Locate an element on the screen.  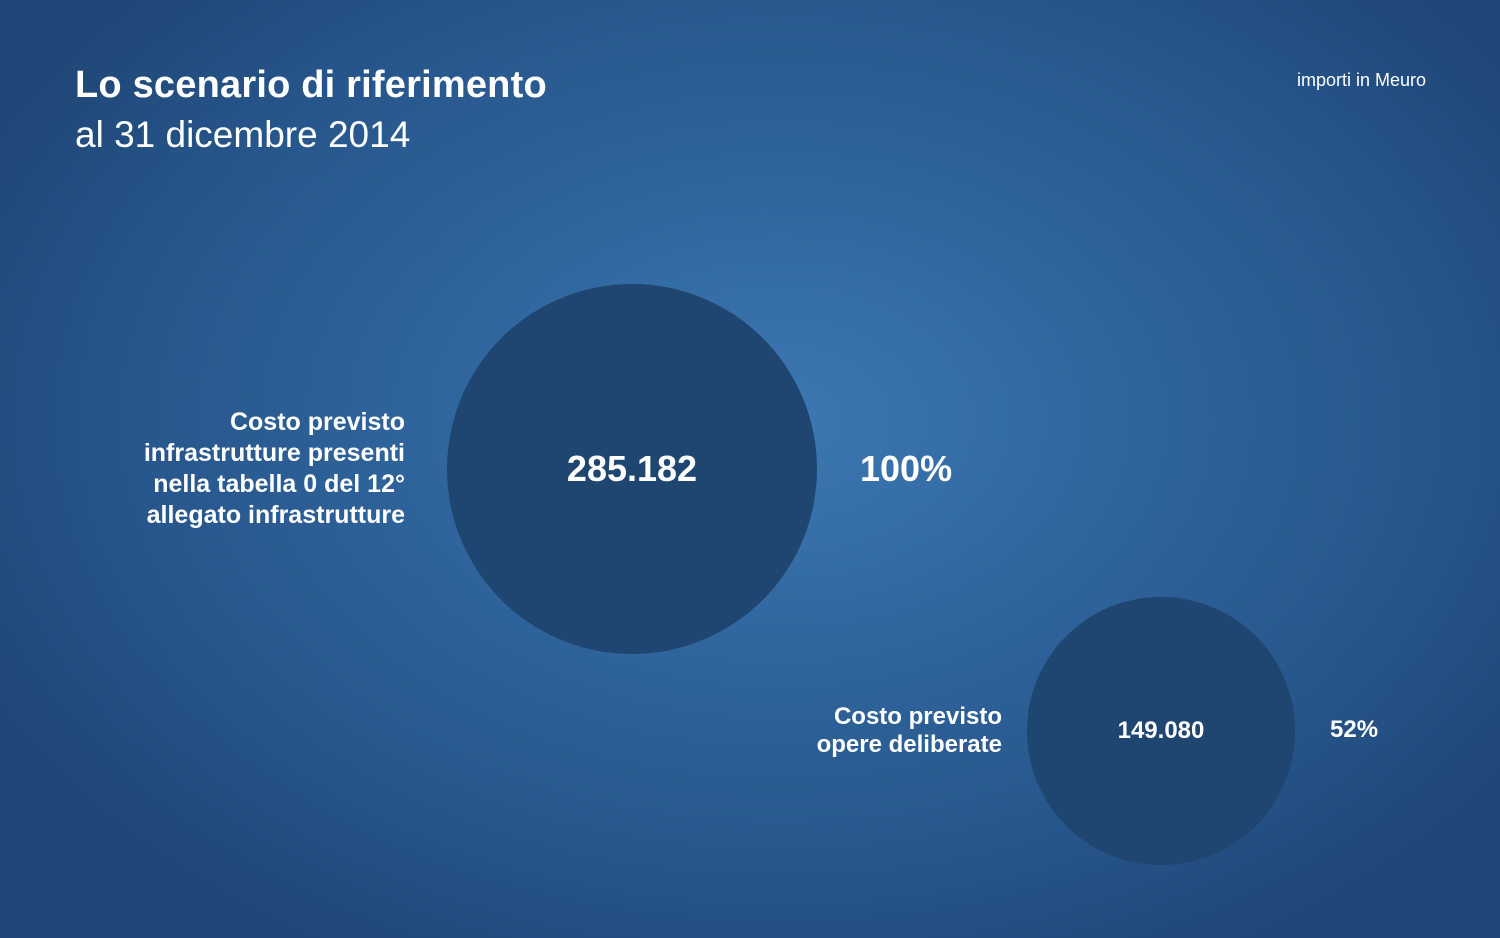
label-line: infrastrutture presenti is located at coordinates (274, 453).